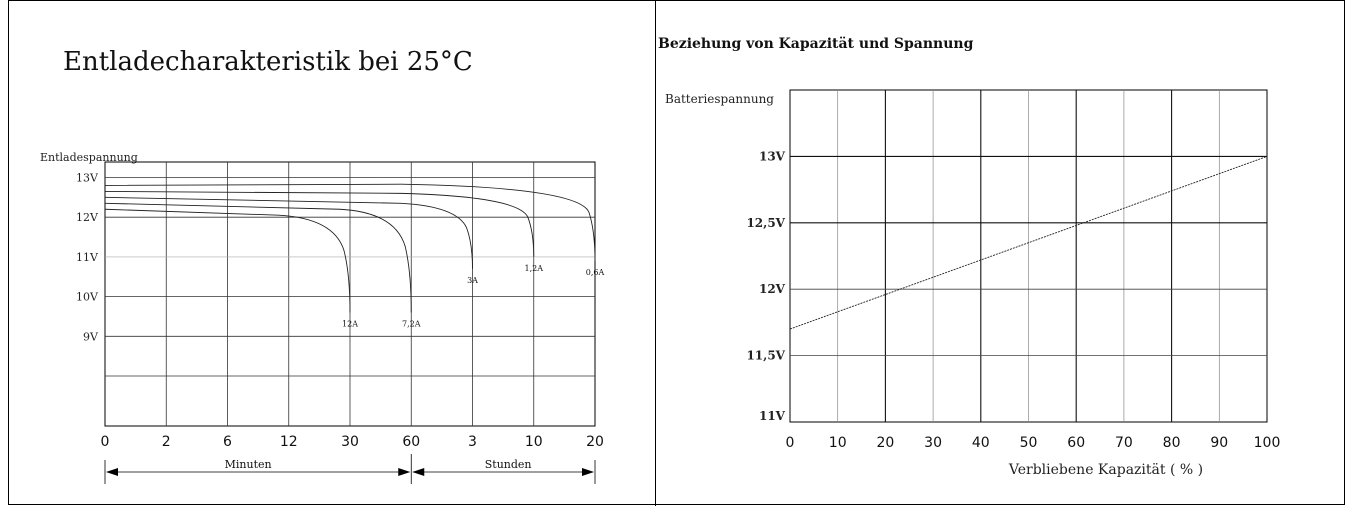 The height and width of the screenshot is (506, 1353). I want to click on x-tick-labels: 0 2 6 12 30 60 3 10 20, so click(352, 442).